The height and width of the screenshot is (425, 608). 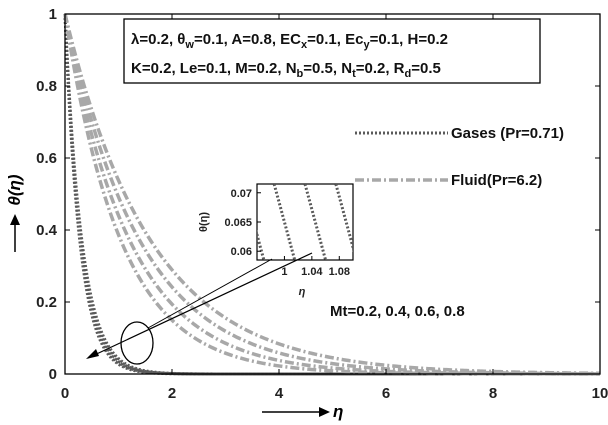 What do you see at coordinates (53, 374) in the screenshot?
I see `y-tick-label: 0` at bounding box center [53, 374].